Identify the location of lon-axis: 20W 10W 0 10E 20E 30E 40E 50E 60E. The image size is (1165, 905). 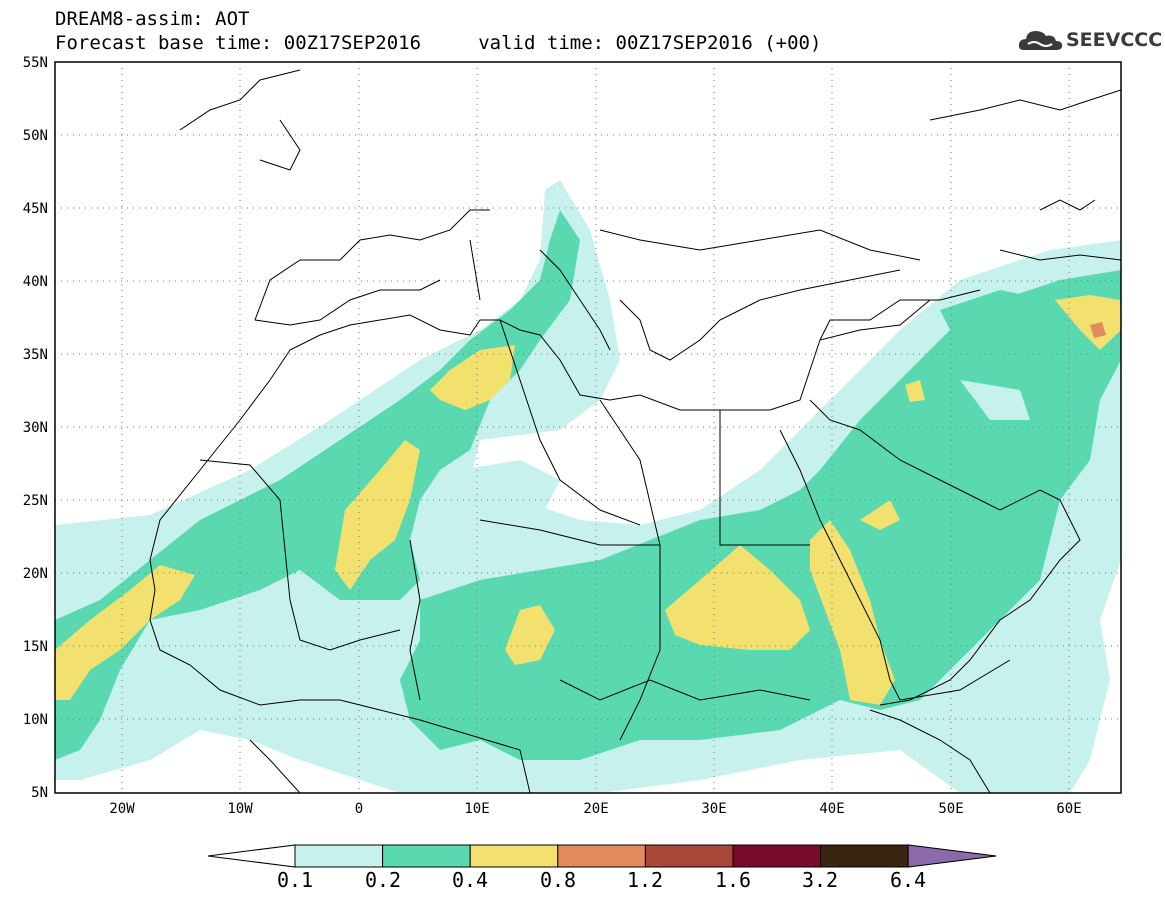
(595, 809).